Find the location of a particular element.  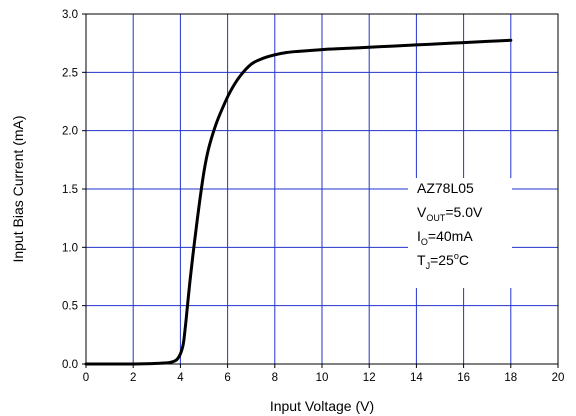

y-tick-label: 1.5 is located at coordinates (70, 190).